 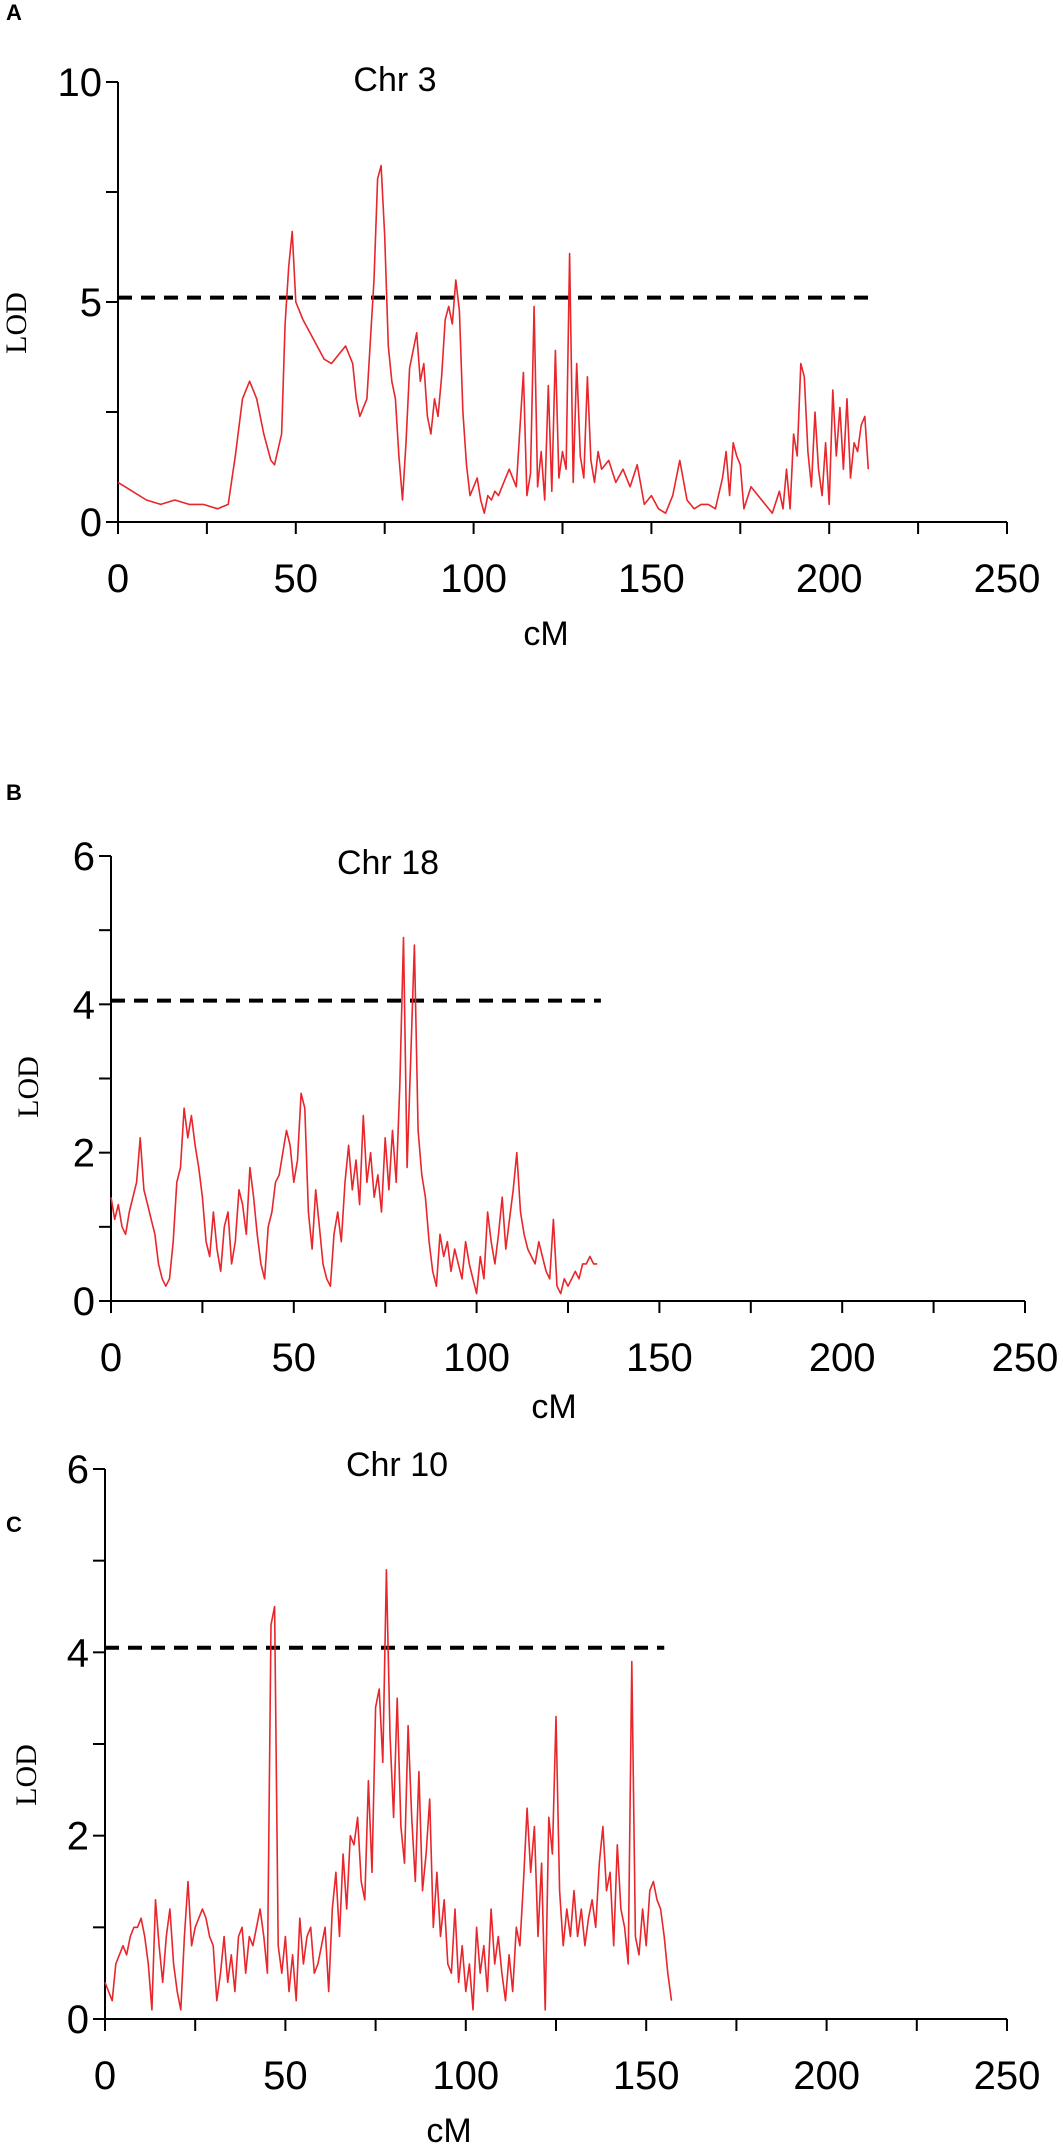 What do you see at coordinates (28, 1087) in the screenshot?
I see `y-axis-label-b: LOD` at bounding box center [28, 1087].